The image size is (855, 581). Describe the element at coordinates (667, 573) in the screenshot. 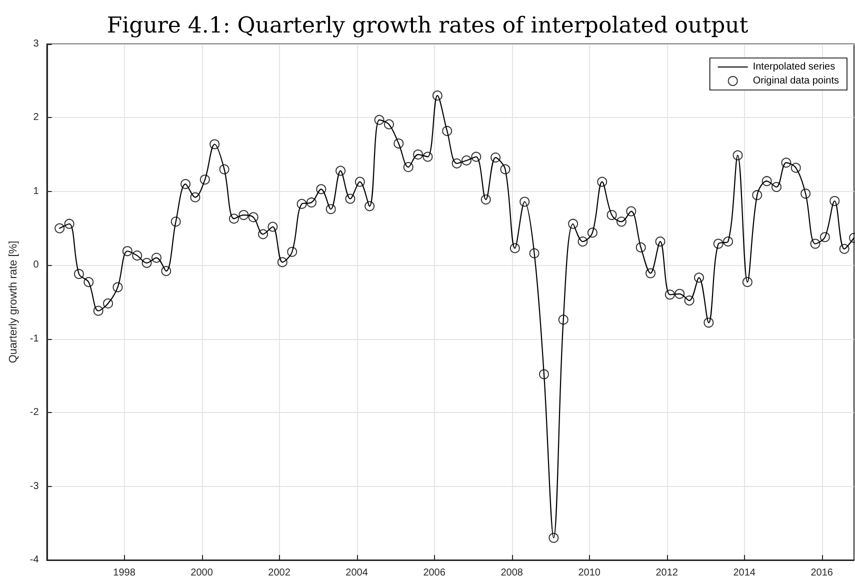

I see `x-tick-label: 2012` at that location.